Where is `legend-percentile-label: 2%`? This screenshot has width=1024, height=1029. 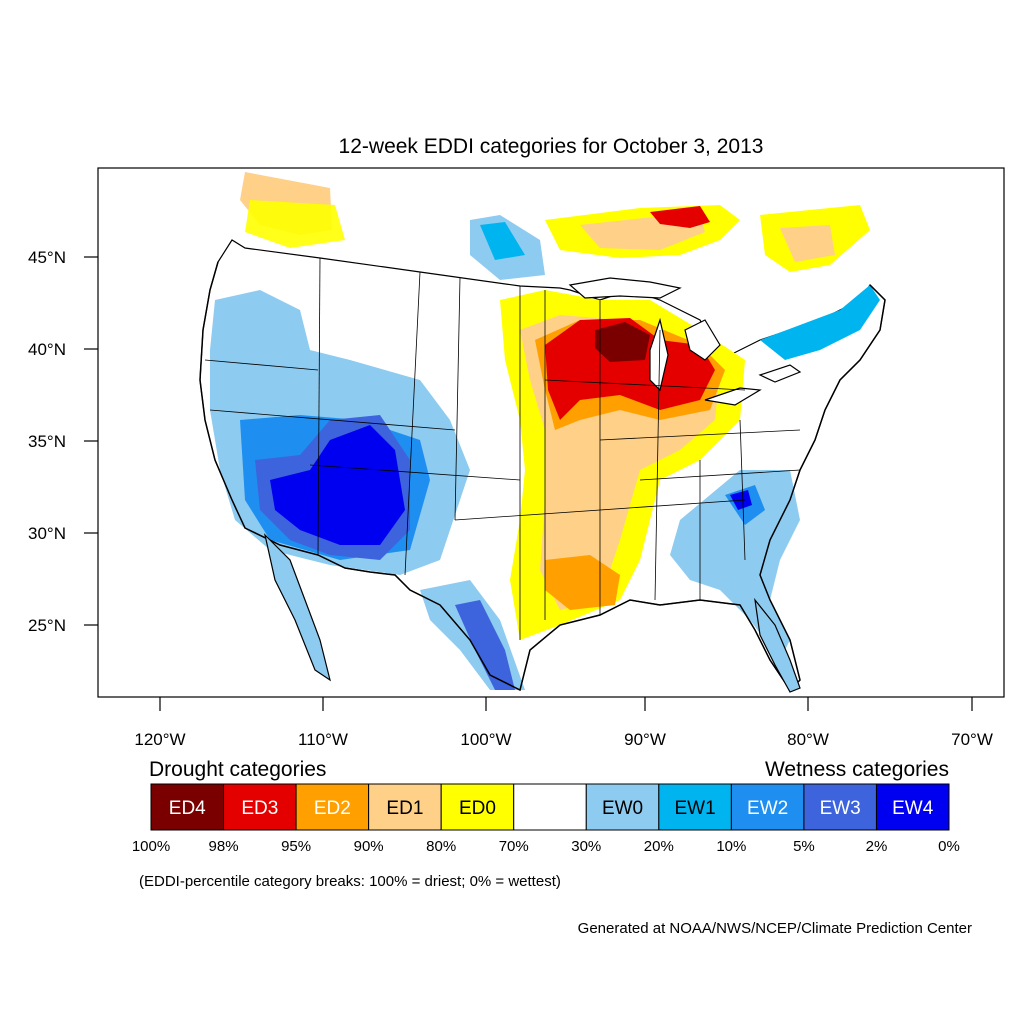
legend-percentile-label: 2% is located at coordinates (877, 846).